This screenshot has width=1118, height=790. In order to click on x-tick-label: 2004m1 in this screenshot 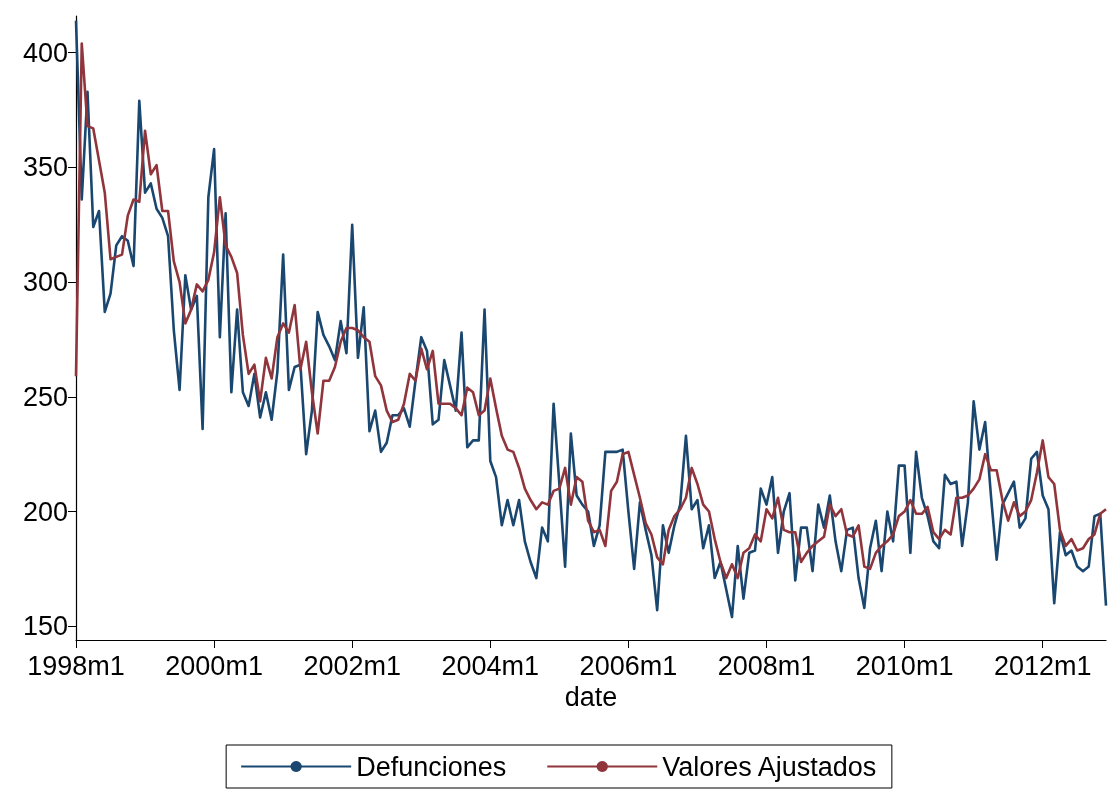, I will do `click(490, 665)`.